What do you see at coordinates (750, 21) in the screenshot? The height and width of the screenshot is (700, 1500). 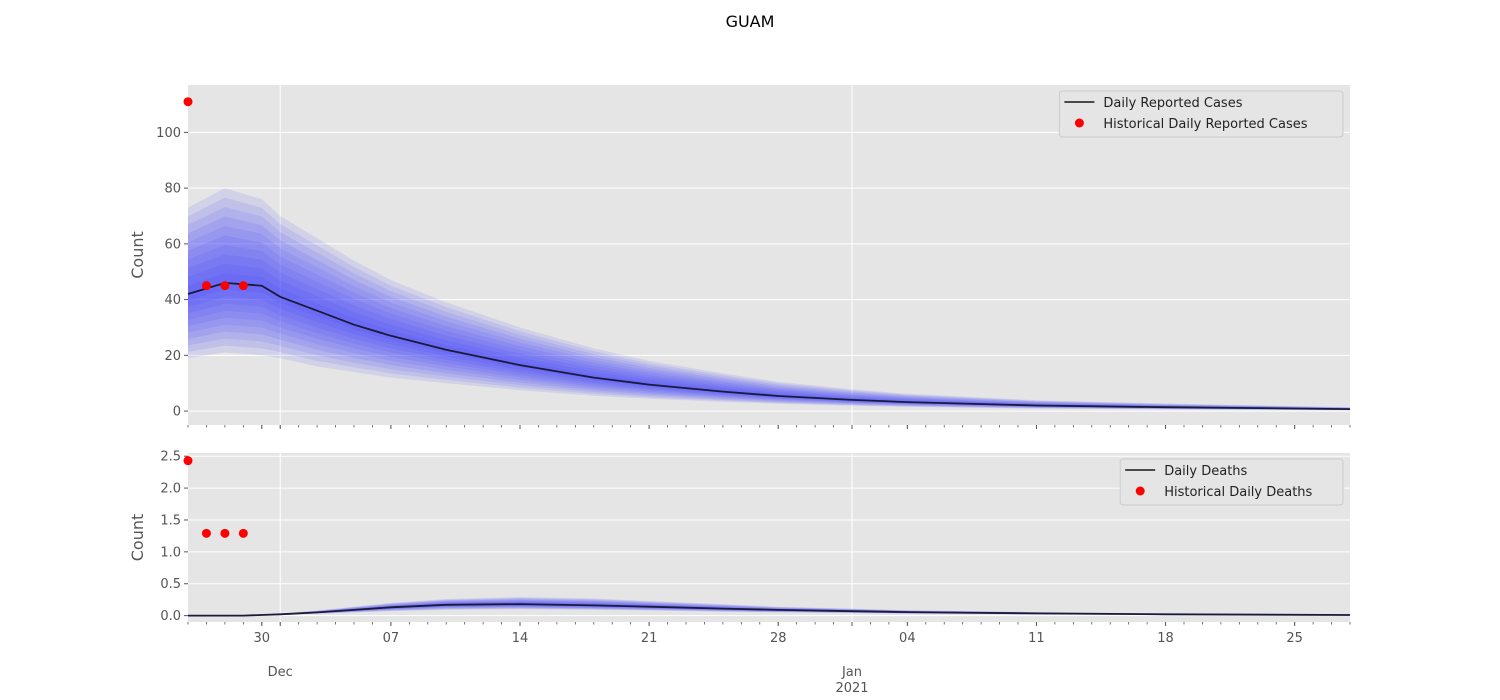 I see `chart-title: GUAM` at bounding box center [750, 21].